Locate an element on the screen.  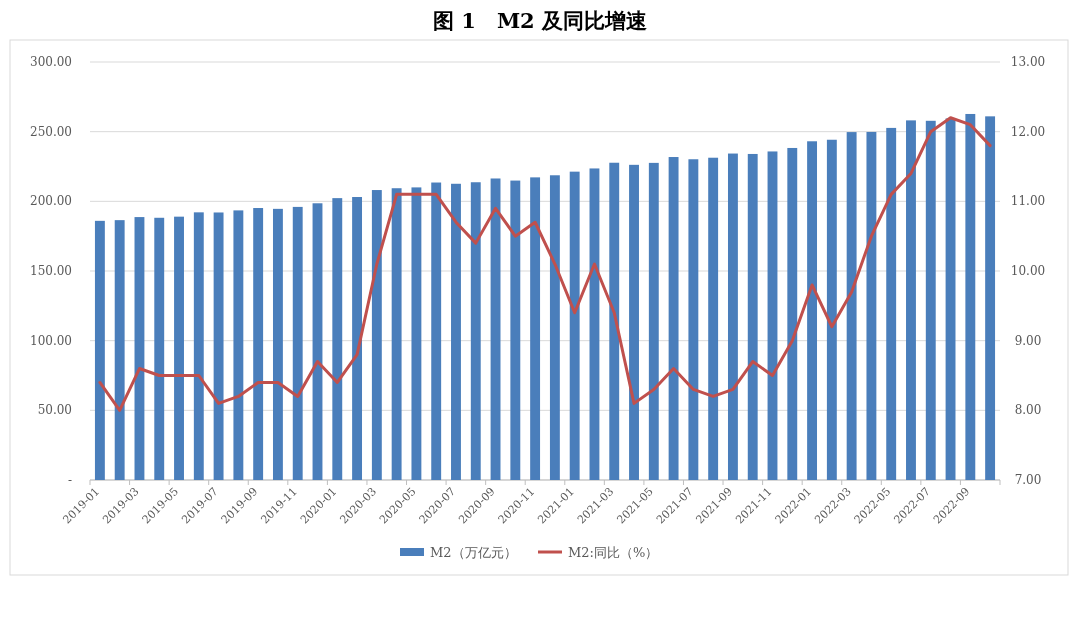
y-tick-label: 50.00 is located at coordinates (54, 410).